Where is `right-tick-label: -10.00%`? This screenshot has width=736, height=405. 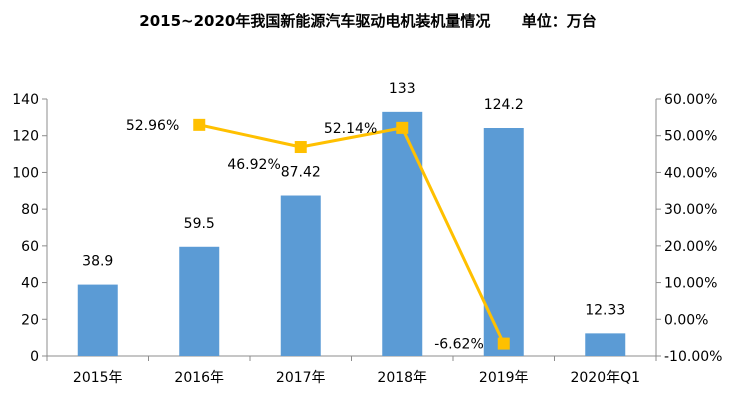 right-tick-label: -10.00% is located at coordinates (693, 357).